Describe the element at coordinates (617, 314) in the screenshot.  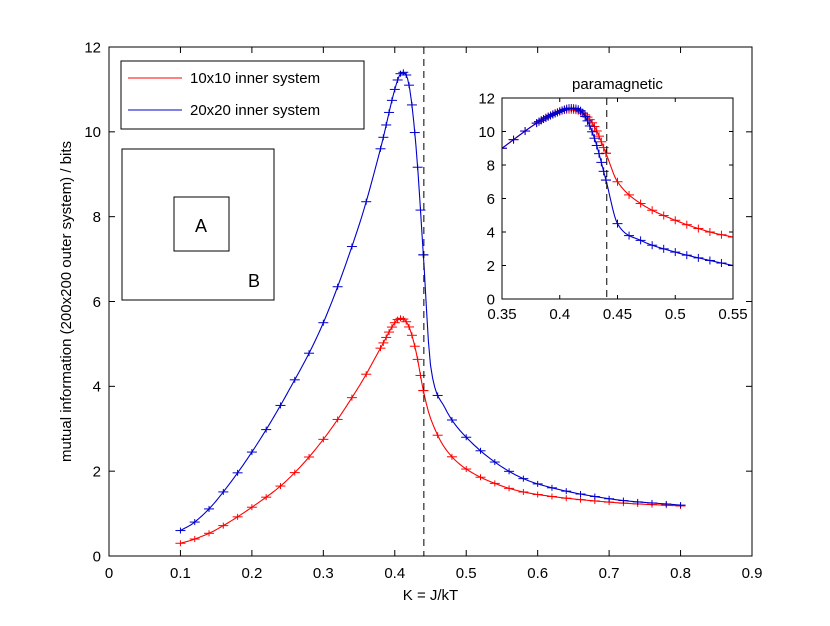
I see `x-tick-label: 0.45` at that location.